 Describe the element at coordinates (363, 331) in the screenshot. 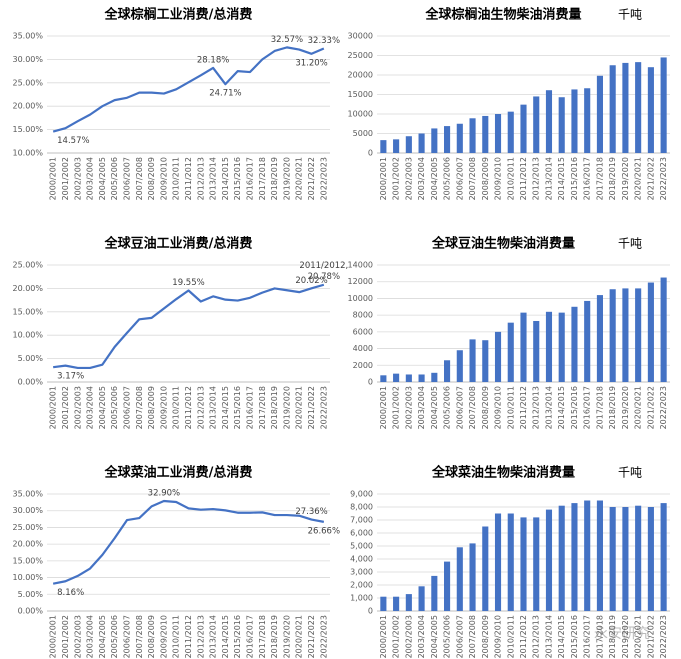

I see `y-tick-label: 6000` at that location.